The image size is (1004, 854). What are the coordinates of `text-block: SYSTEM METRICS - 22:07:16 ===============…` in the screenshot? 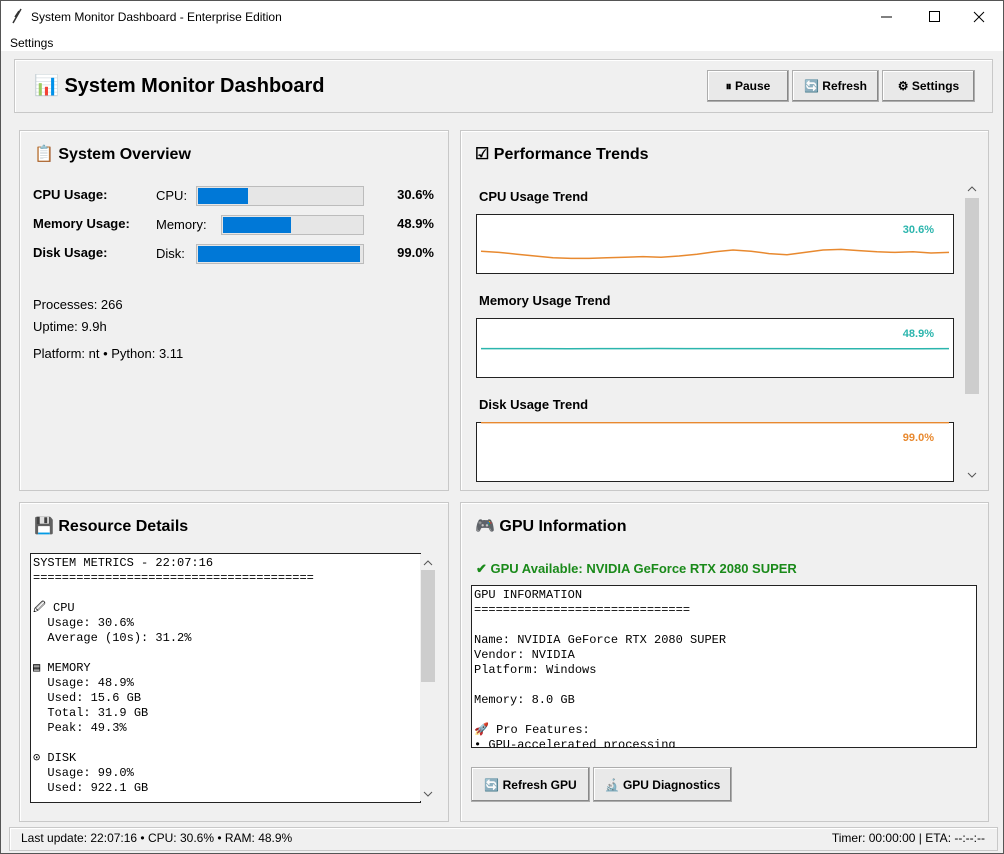 It's located at (173, 571).